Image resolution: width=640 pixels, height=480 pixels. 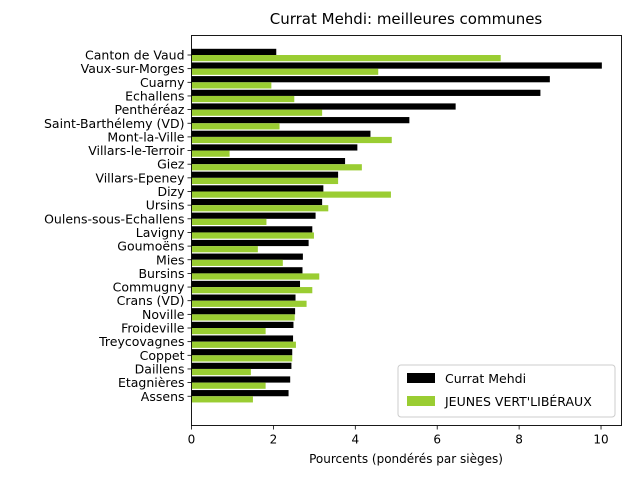 What do you see at coordinates (160, 368) in the screenshot?
I see `category-label: Daillens` at bounding box center [160, 368].